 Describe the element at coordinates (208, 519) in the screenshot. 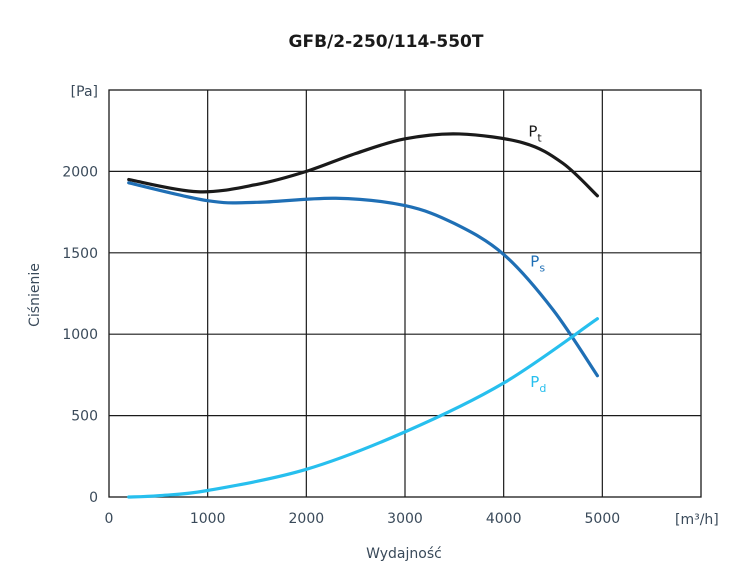

I see `x-tick-label: 1000` at that location.